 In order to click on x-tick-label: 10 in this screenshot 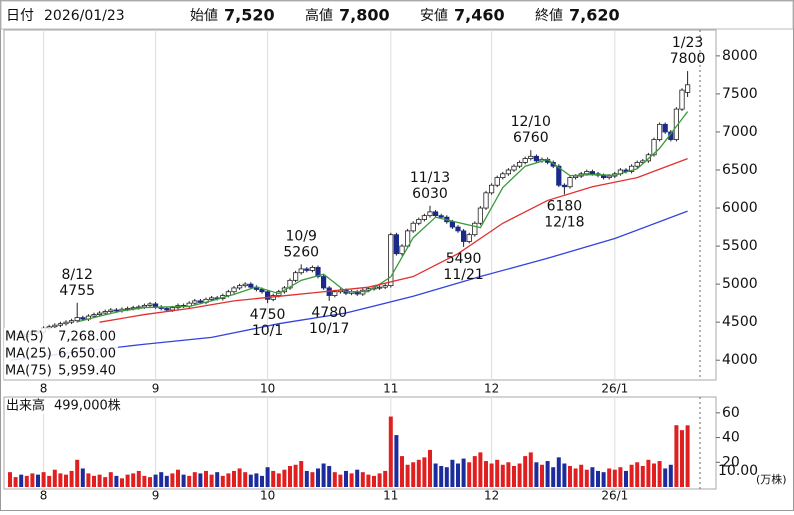, I will do `click(267, 389)`.